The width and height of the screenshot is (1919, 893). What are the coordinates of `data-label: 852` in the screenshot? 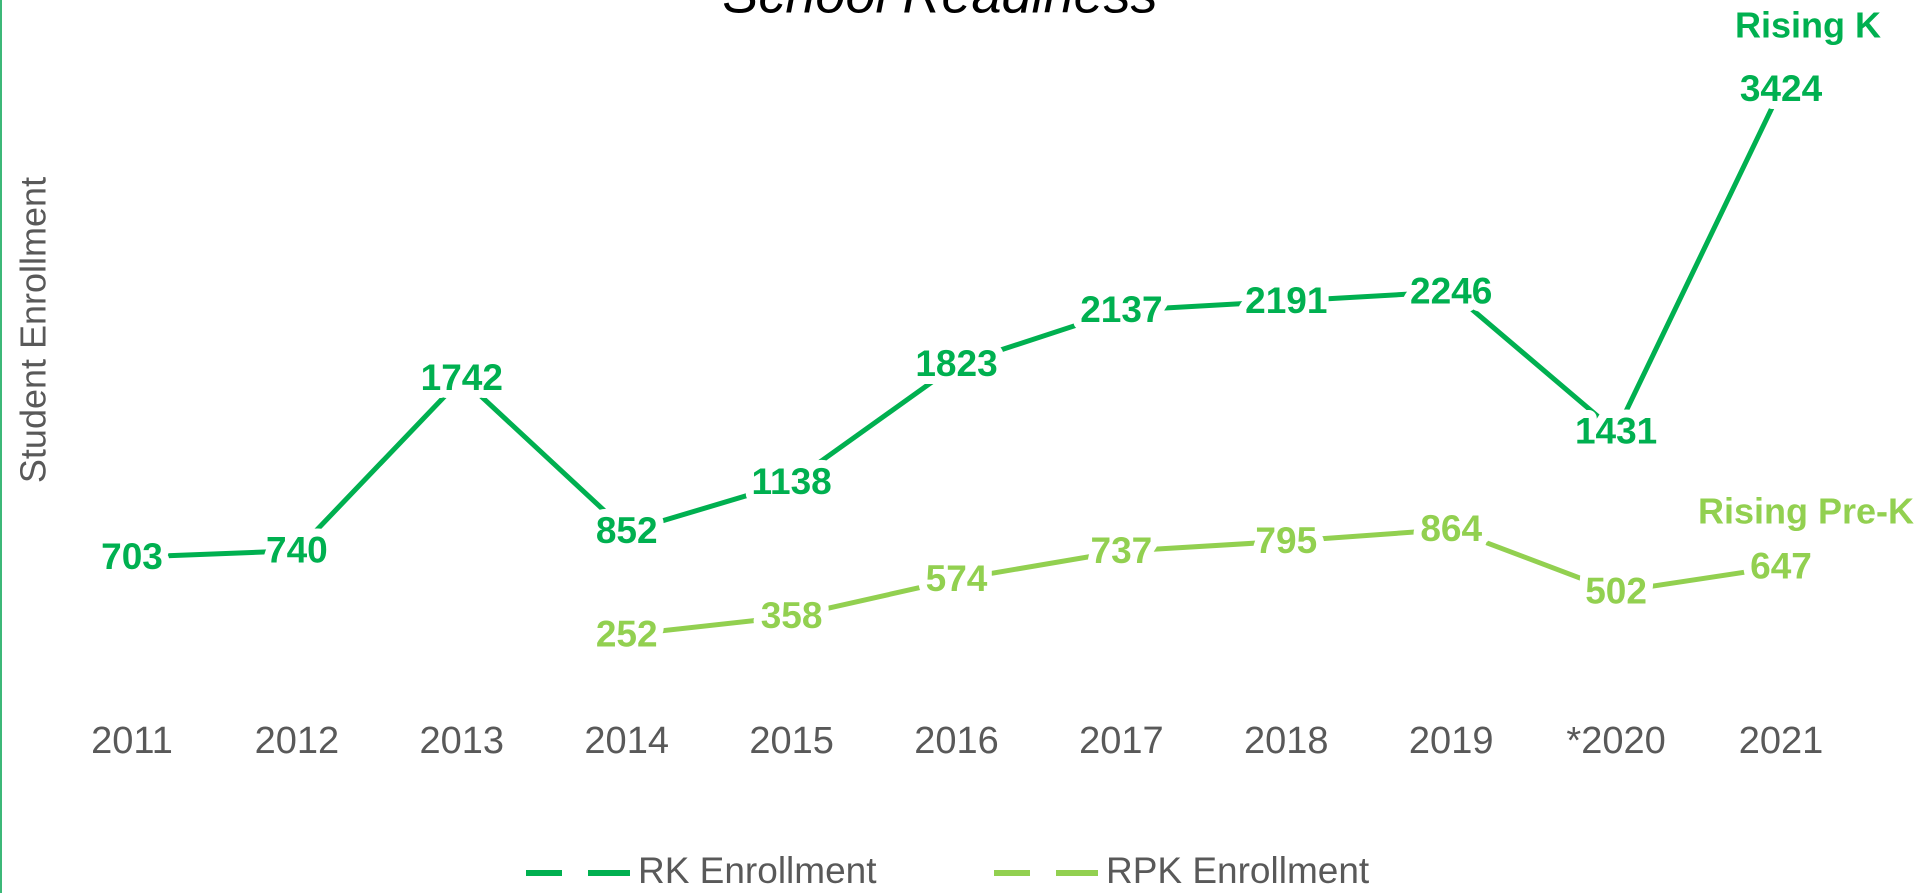 It's located at (627, 530).